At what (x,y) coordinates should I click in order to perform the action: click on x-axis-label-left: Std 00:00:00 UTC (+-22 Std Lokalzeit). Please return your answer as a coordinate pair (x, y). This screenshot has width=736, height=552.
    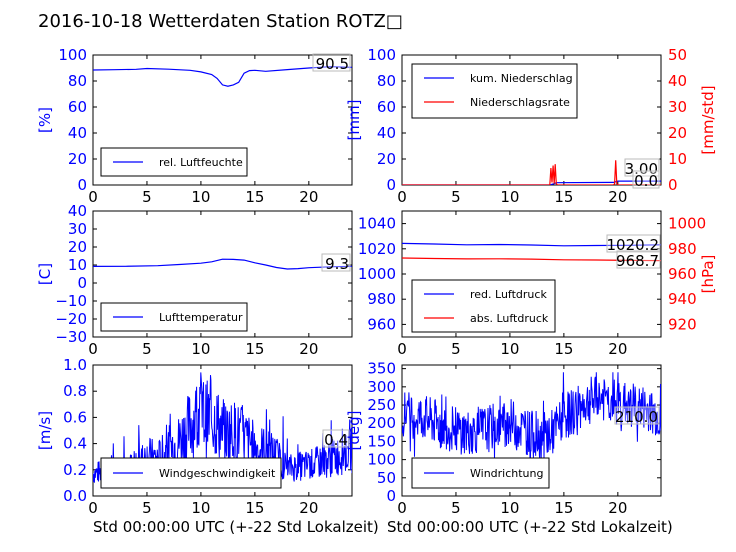
    Looking at the image, I should click on (236, 527).